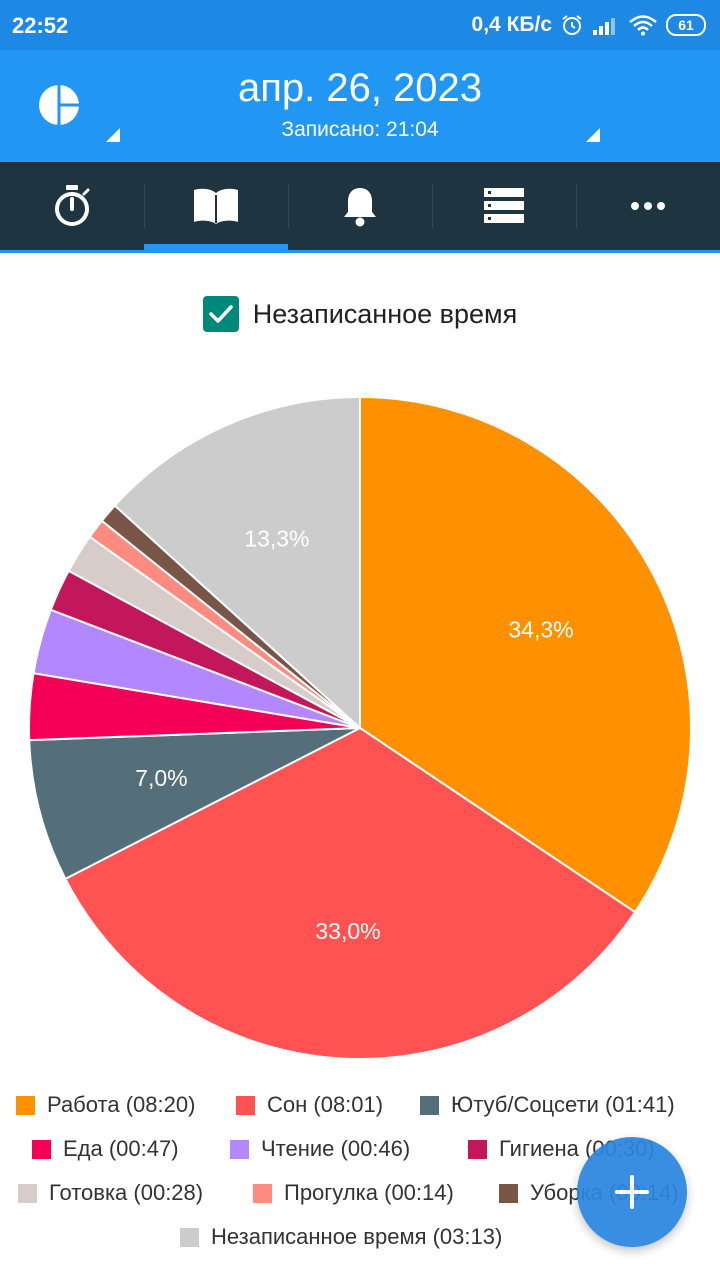 The image size is (720, 1280). I want to click on legend-label: Готовка (00:28), so click(126, 1192).